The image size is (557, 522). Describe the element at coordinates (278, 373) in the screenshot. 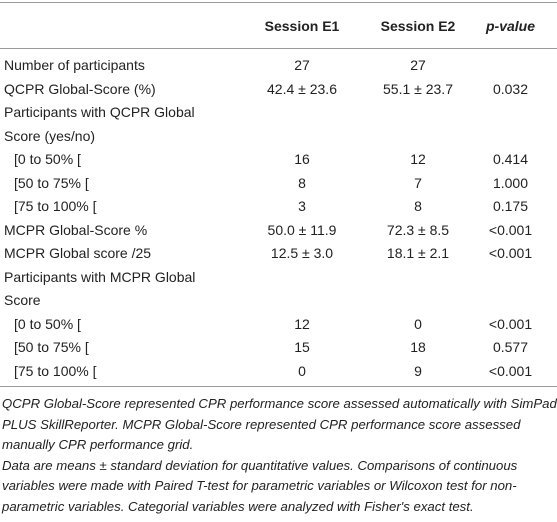

I see `table-row: [75 to 100% [ 0 9 <0.001` at that location.